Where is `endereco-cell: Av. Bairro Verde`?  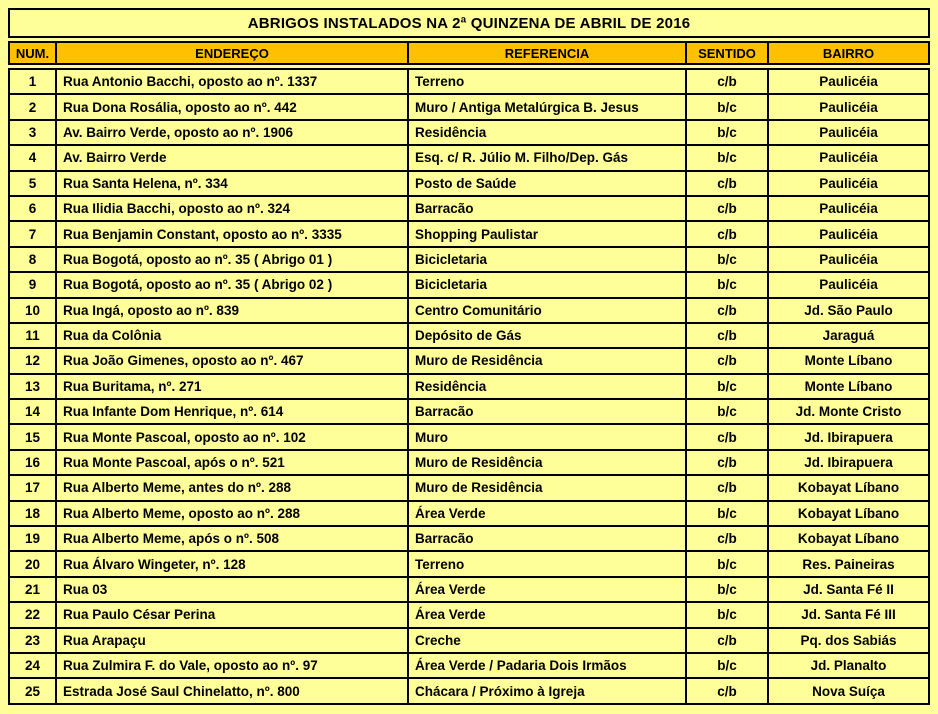 endereco-cell: Av. Bairro Verde is located at coordinates (232, 158).